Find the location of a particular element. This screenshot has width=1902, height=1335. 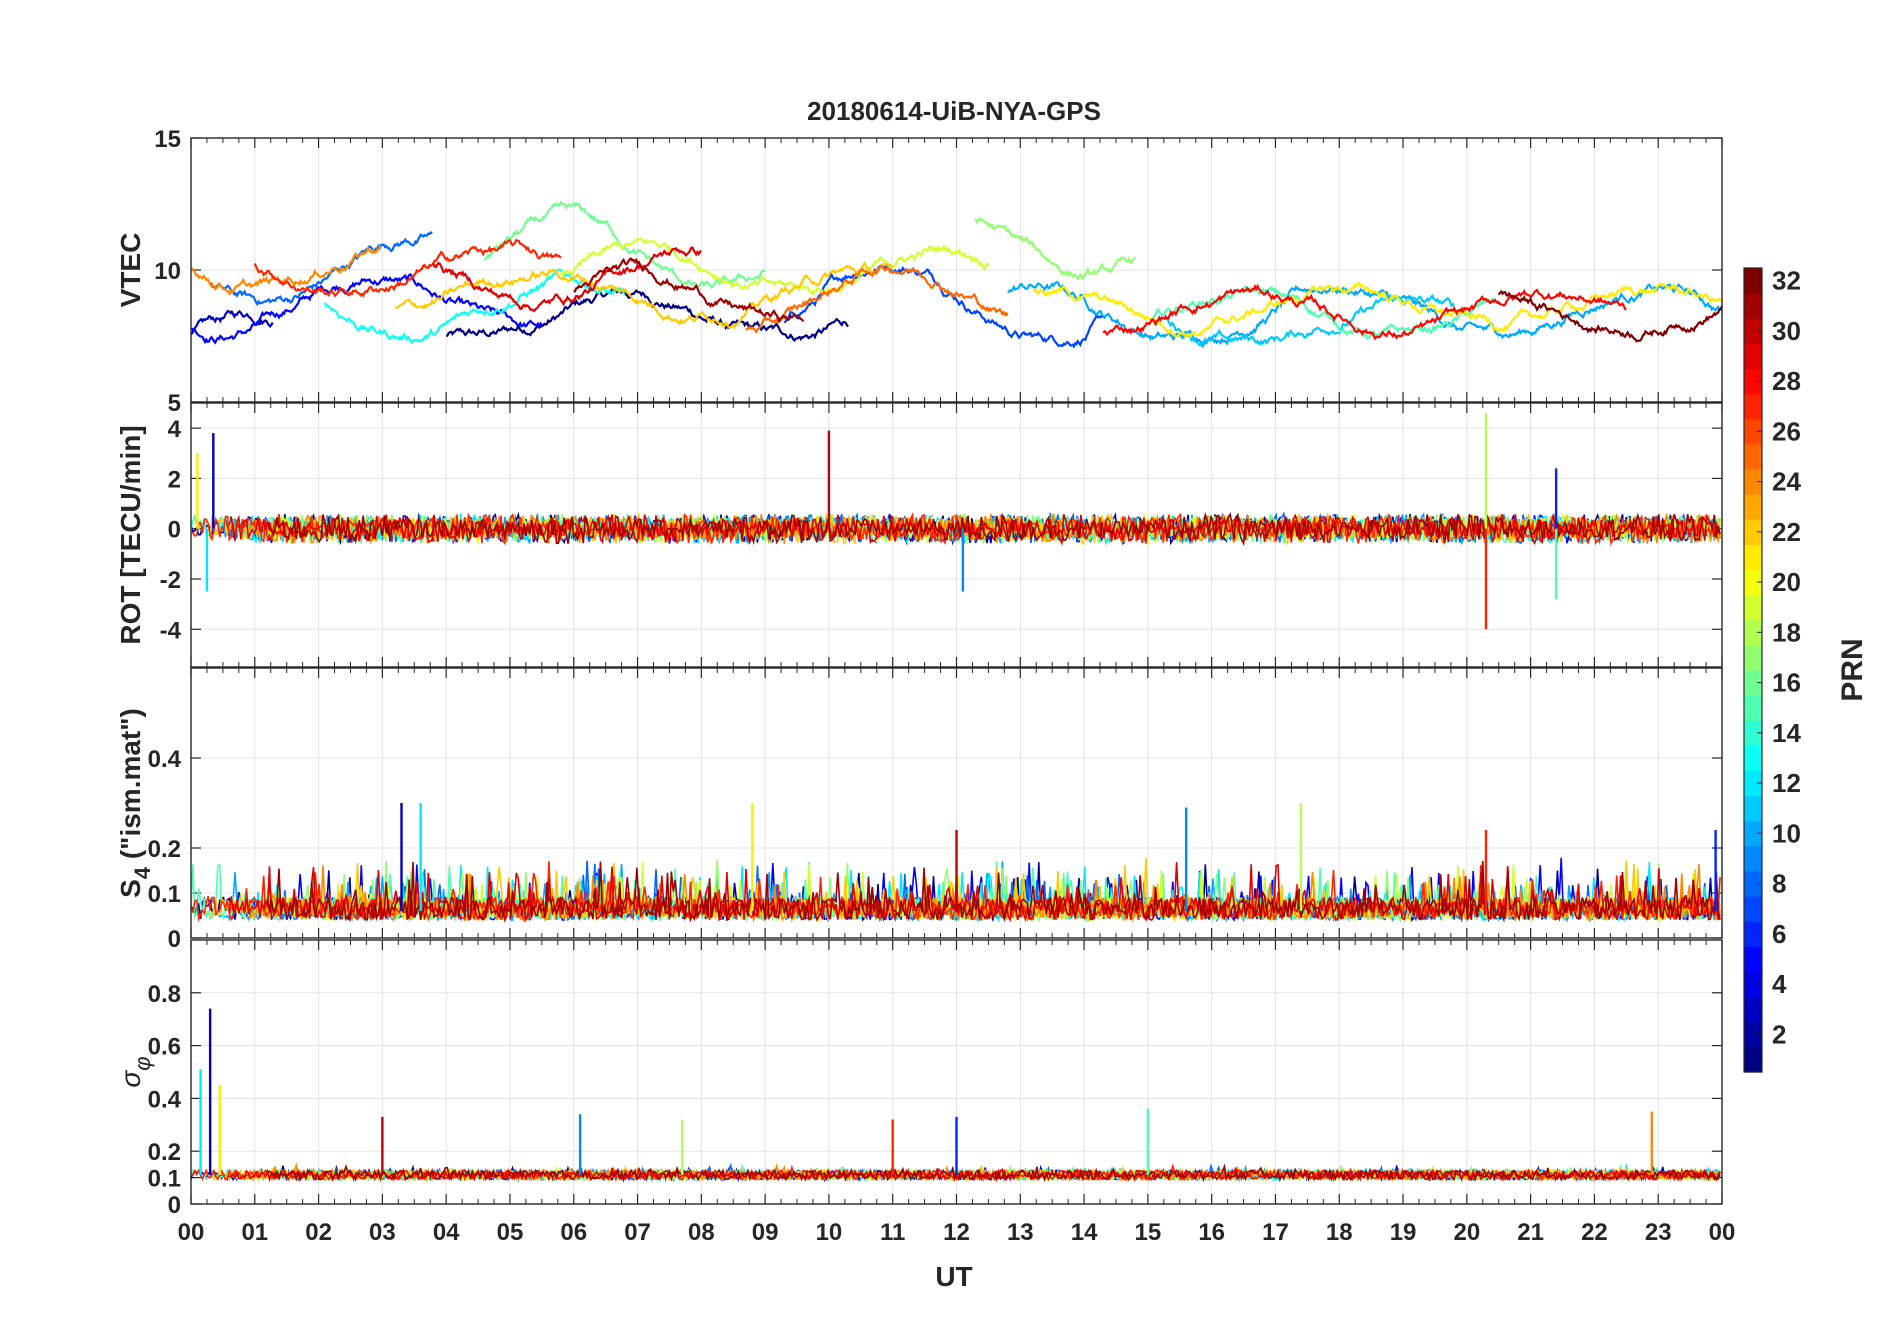

colorbar-tick-label: 20 is located at coordinates (1786, 582).